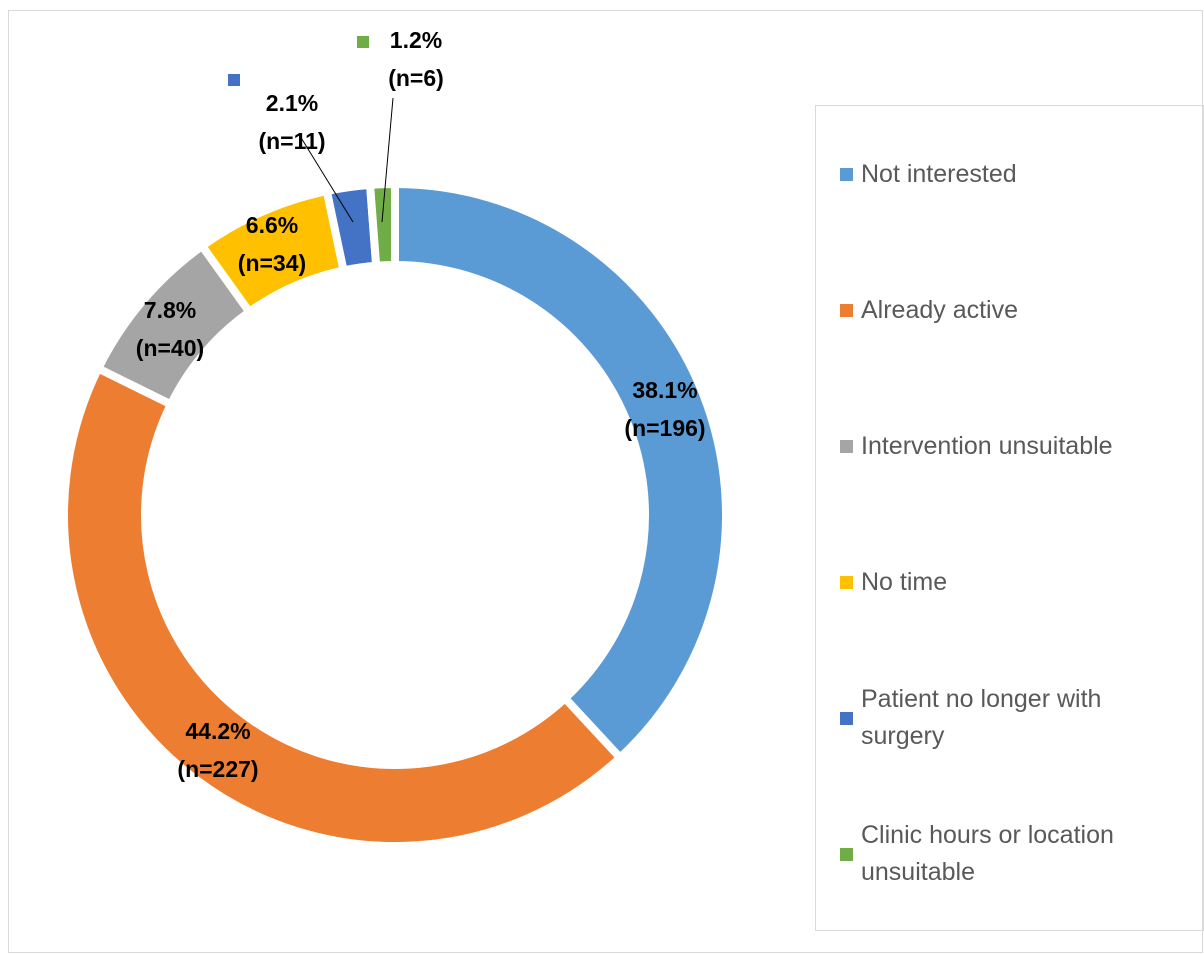 This screenshot has width=1204, height=954. What do you see at coordinates (217, 731) in the screenshot?
I see `data-label: 44.2%` at bounding box center [217, 731].